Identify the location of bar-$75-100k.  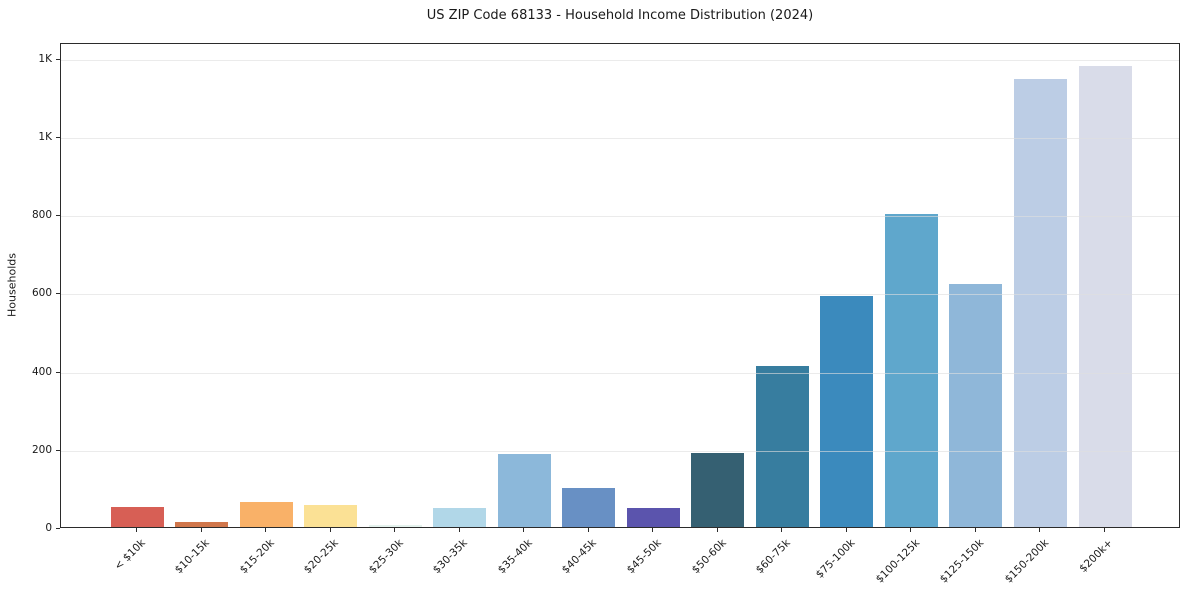
(847, 411).